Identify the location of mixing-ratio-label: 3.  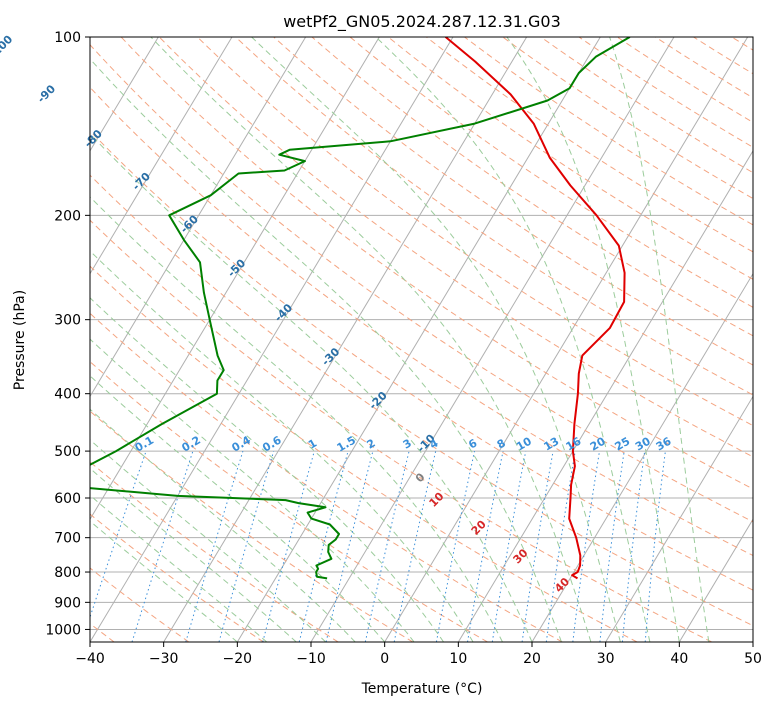
(407, 444).